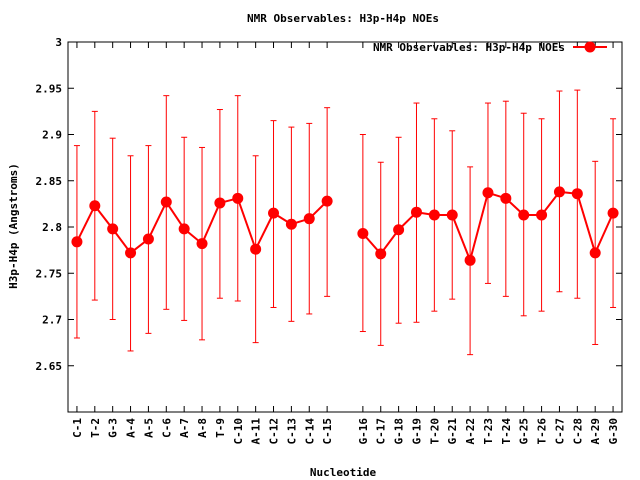 The height and width of the screenshot is (480, 640). Describe the element at coordinates (202, 428) in the screenshot. I see `x-tick-label: A-8` at that location.